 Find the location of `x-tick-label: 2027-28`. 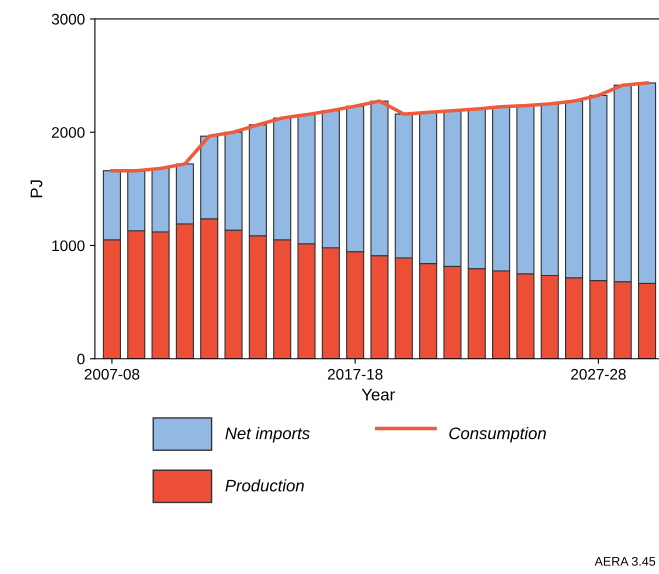

x-tick-label: 2027-28 is located at coordinates (598, 374).